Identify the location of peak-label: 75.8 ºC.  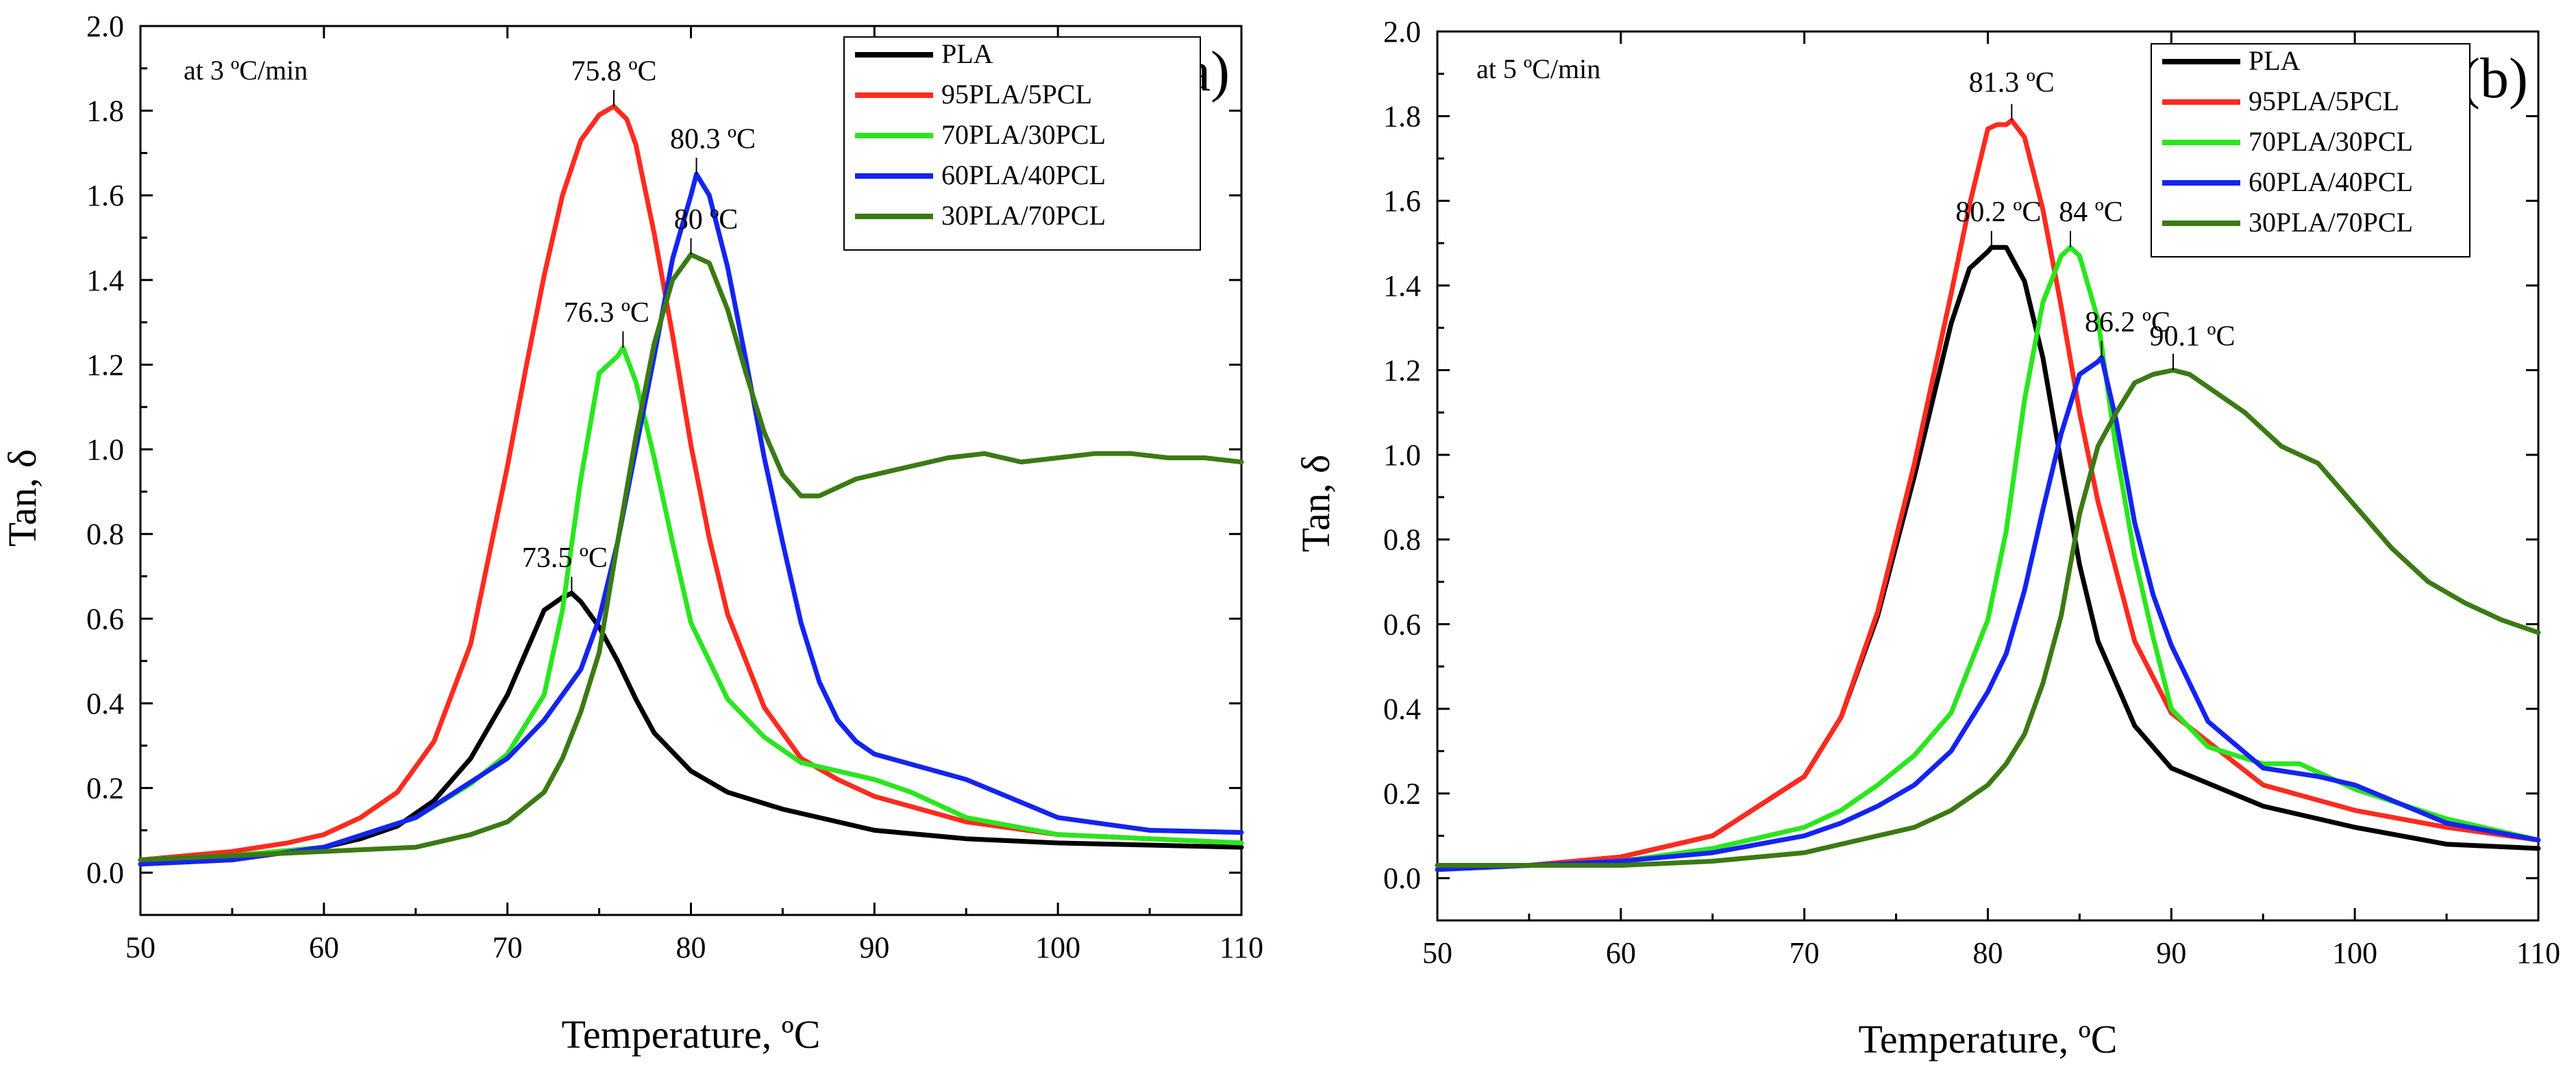
(613, 71).